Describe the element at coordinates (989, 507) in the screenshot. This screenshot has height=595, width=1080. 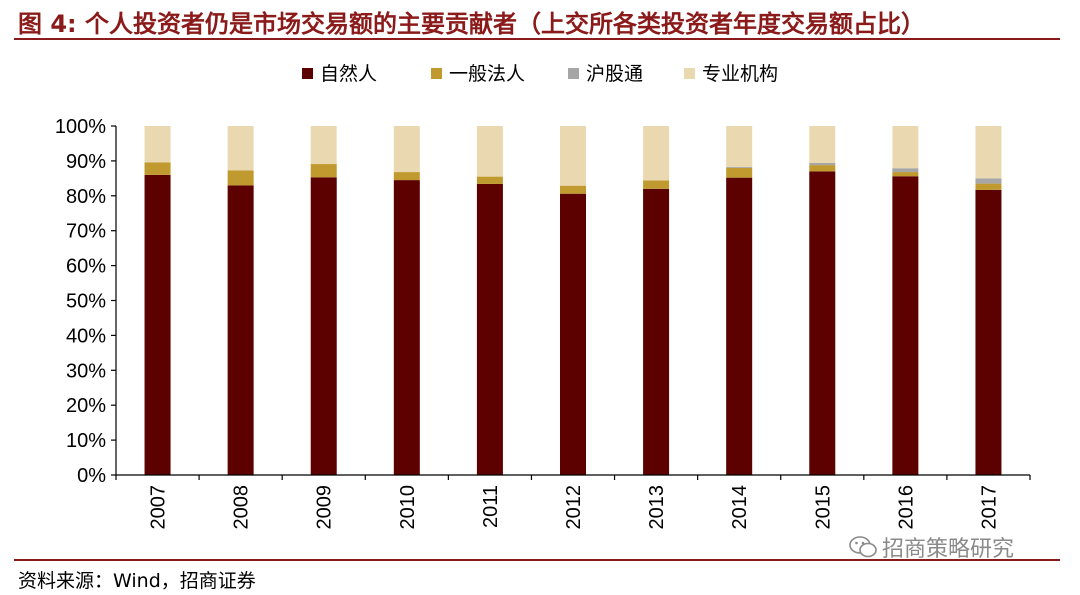
I see `x-tick-label: 2017` at that location.